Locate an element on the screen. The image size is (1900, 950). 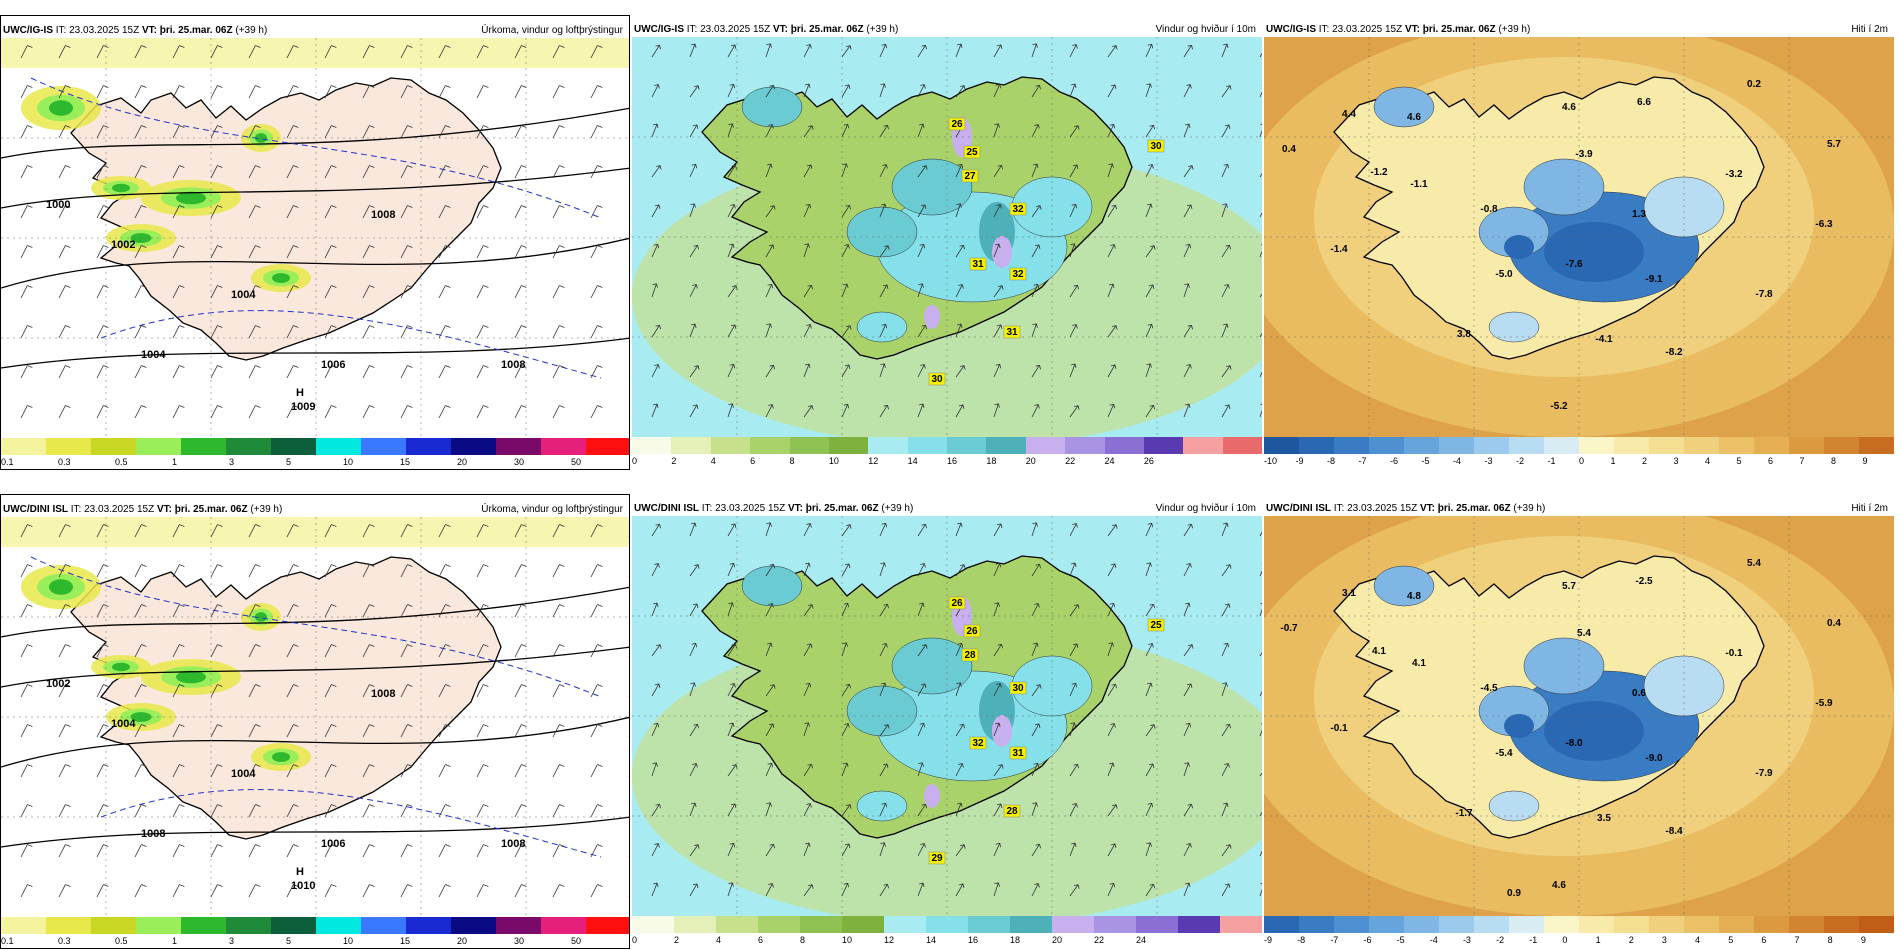
colorbar-tick: -8 is located at coordinates (1331, 461).